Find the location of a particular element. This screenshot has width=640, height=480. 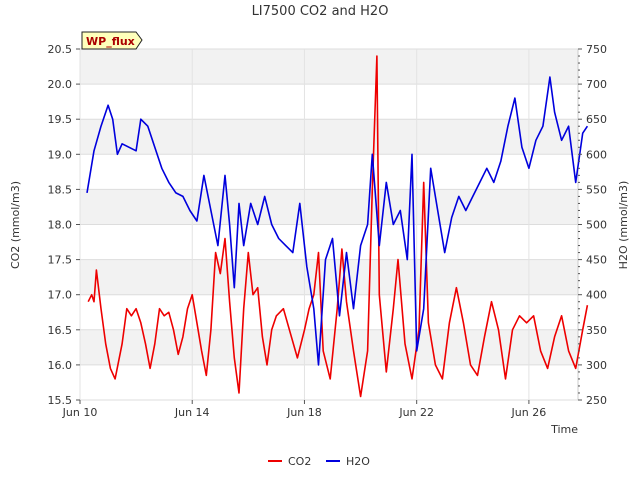

y2-tick-label: 650 is located at coordinates (596, 119).